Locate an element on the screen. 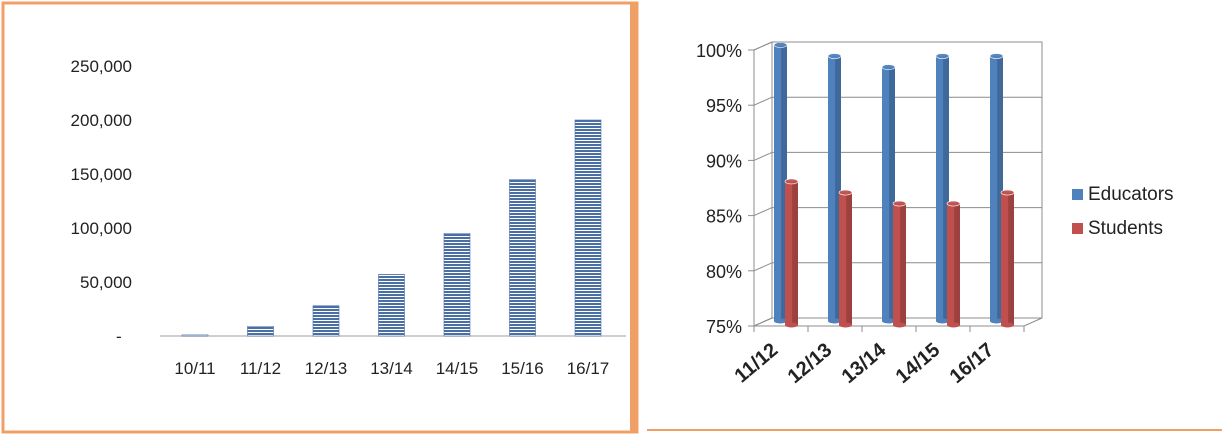 This screenshot has height=435, width=1222. right-y-tick-label: 80% is located at coordinates (724, 272).